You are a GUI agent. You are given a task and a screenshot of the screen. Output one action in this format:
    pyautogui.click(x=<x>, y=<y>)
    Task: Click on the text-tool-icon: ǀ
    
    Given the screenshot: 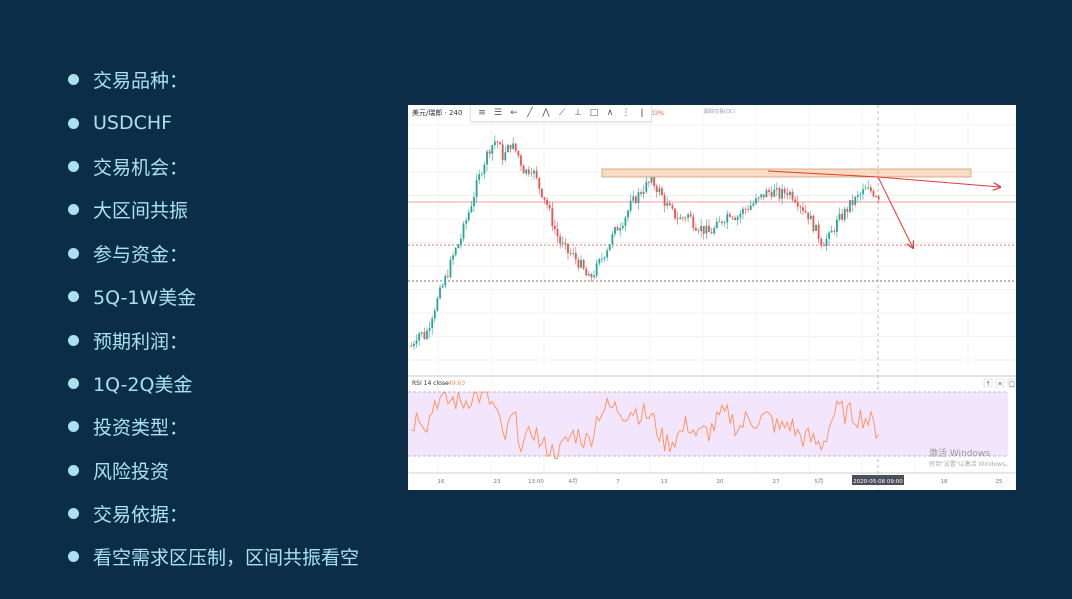 What is the action you would take?
    pyautogui.click(x=642, y=113)
    